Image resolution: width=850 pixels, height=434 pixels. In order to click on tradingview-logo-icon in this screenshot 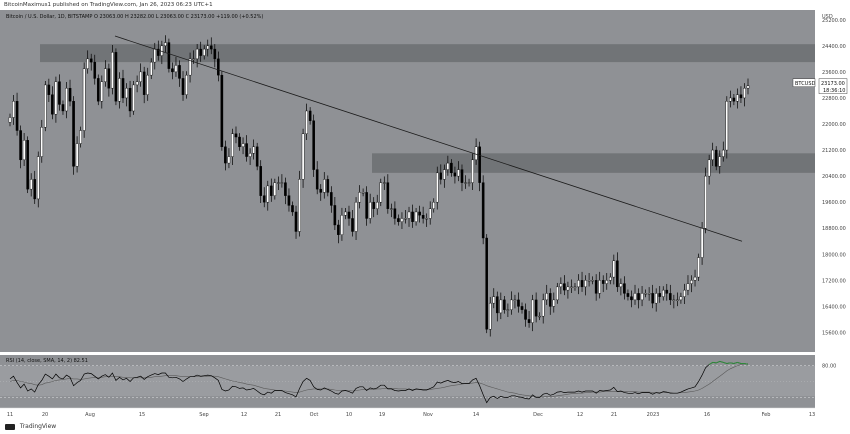, I will do `click(10, 426)`.